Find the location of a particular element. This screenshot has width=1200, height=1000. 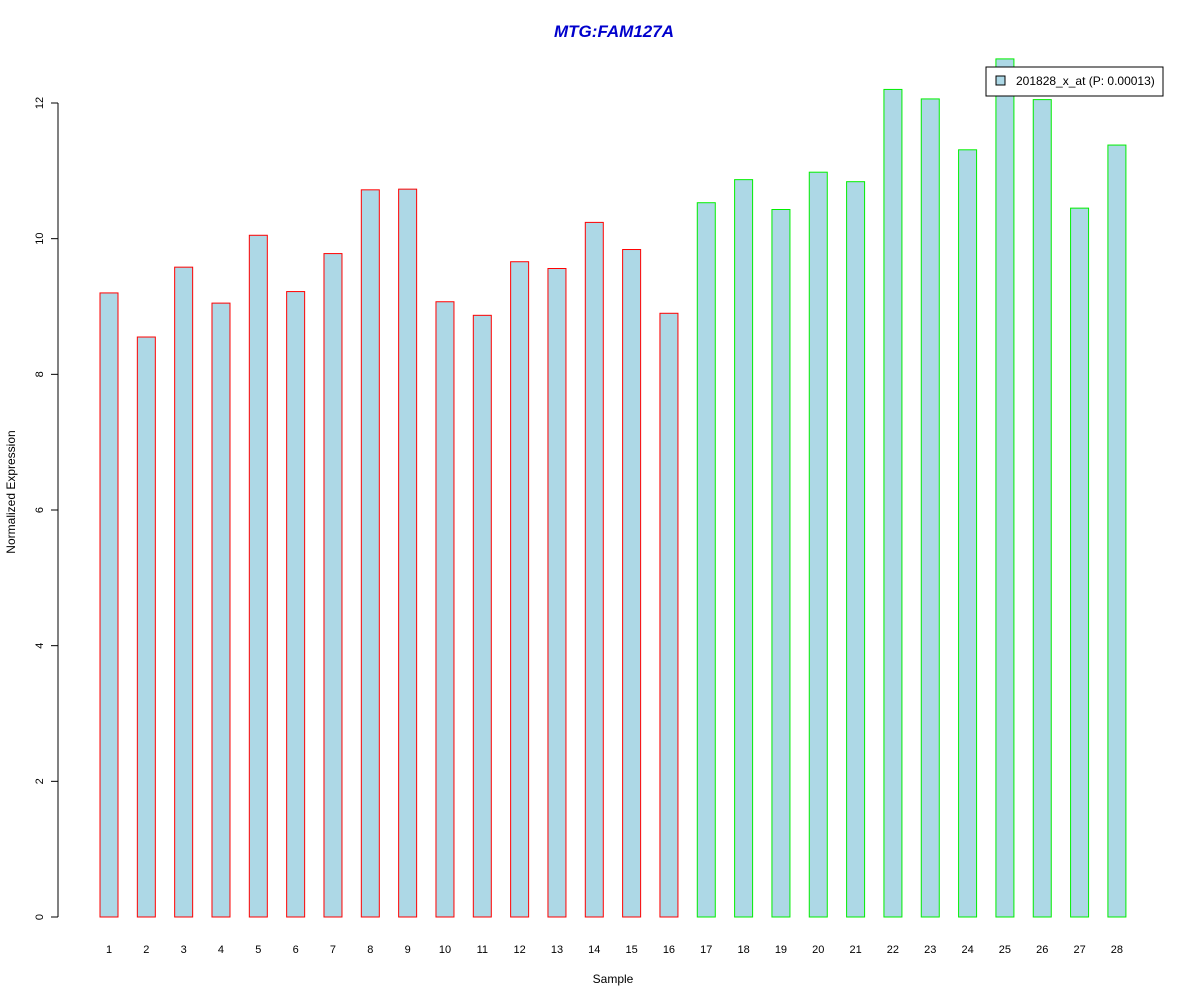

x-tick-label: 13 is located at coordinates (557, 950).